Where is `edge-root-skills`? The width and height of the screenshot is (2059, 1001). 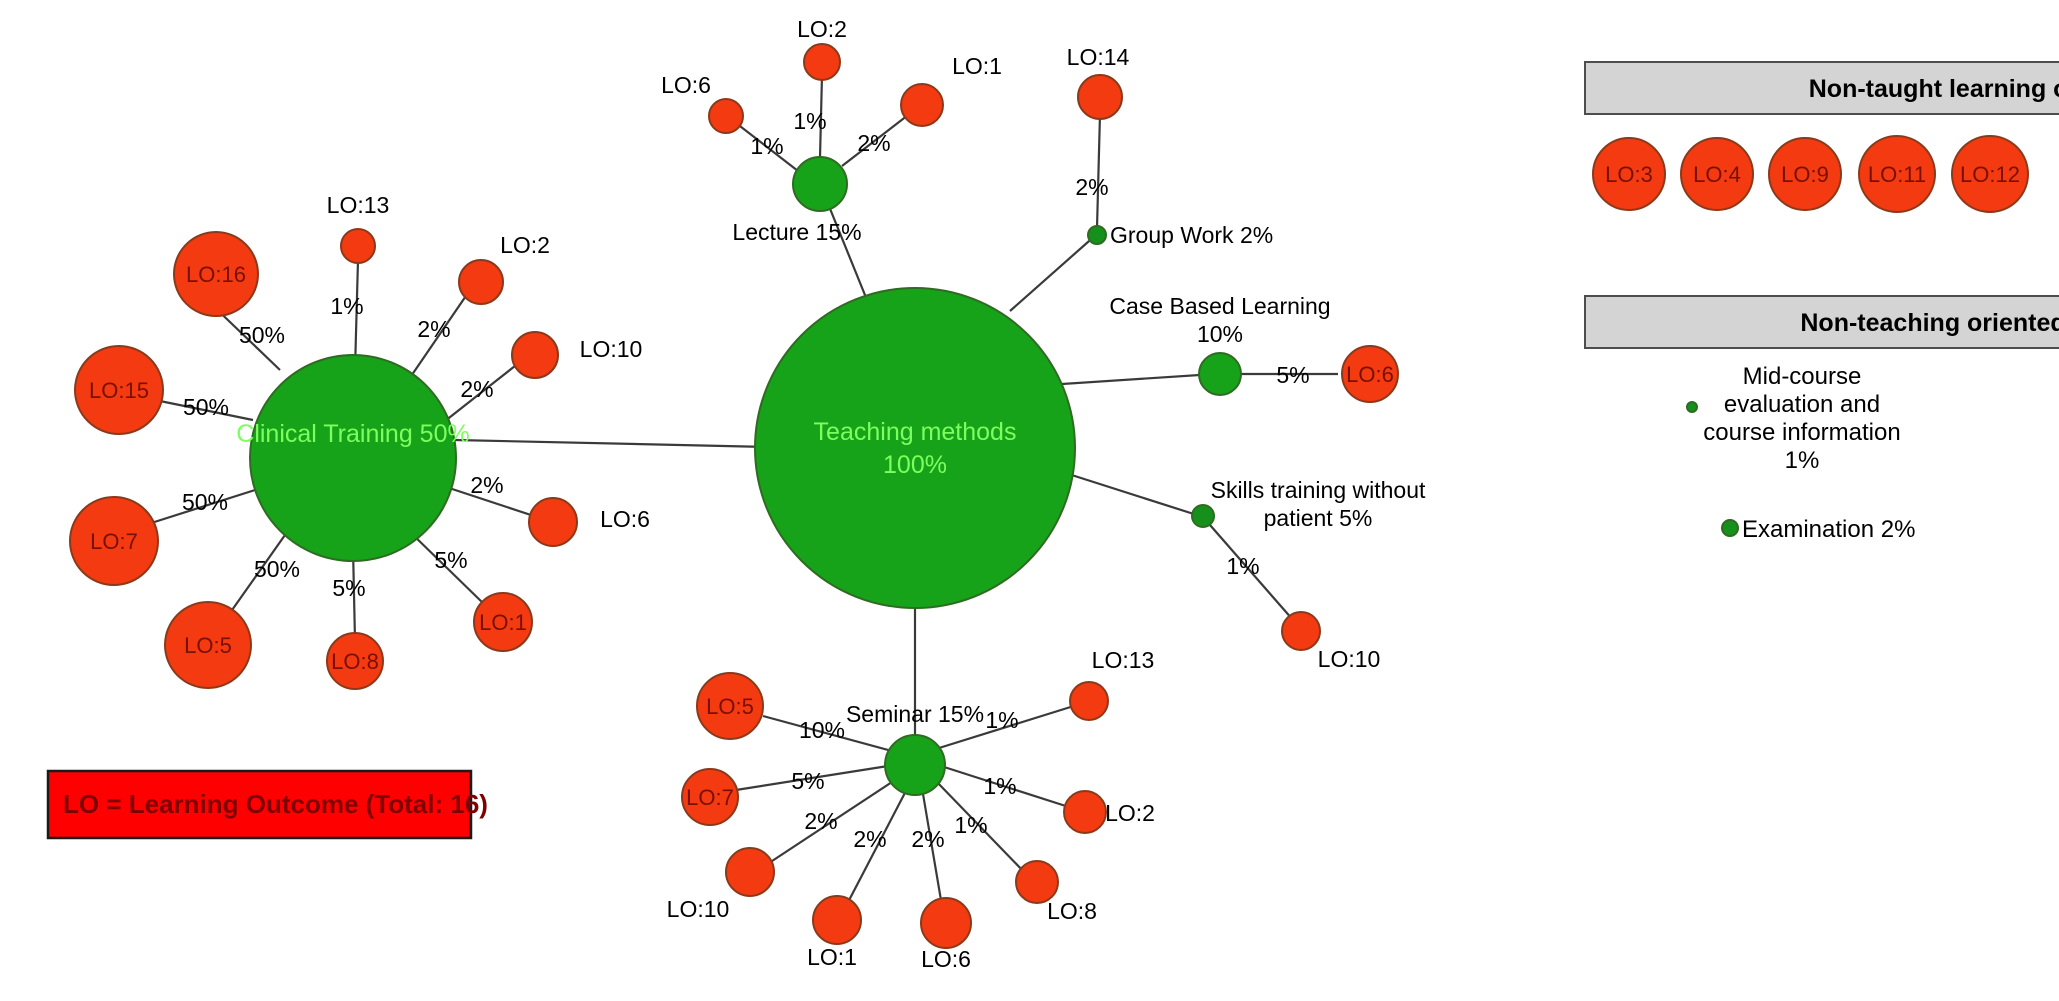
edge-root-skills is located at coordinates (1128, 493).